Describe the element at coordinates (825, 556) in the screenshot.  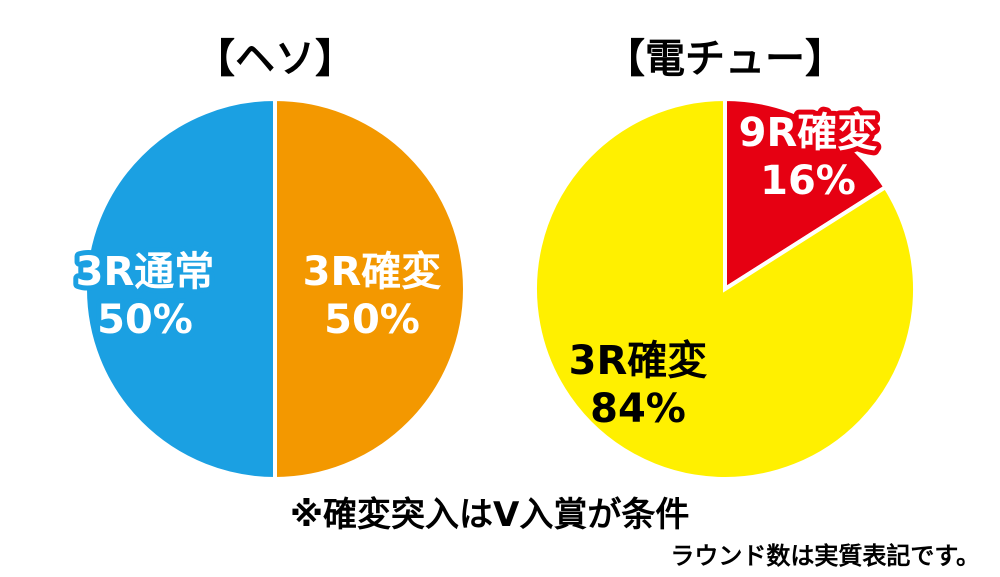
I see `caption-round-note: ラウンド数は実質表記です。` at that location.